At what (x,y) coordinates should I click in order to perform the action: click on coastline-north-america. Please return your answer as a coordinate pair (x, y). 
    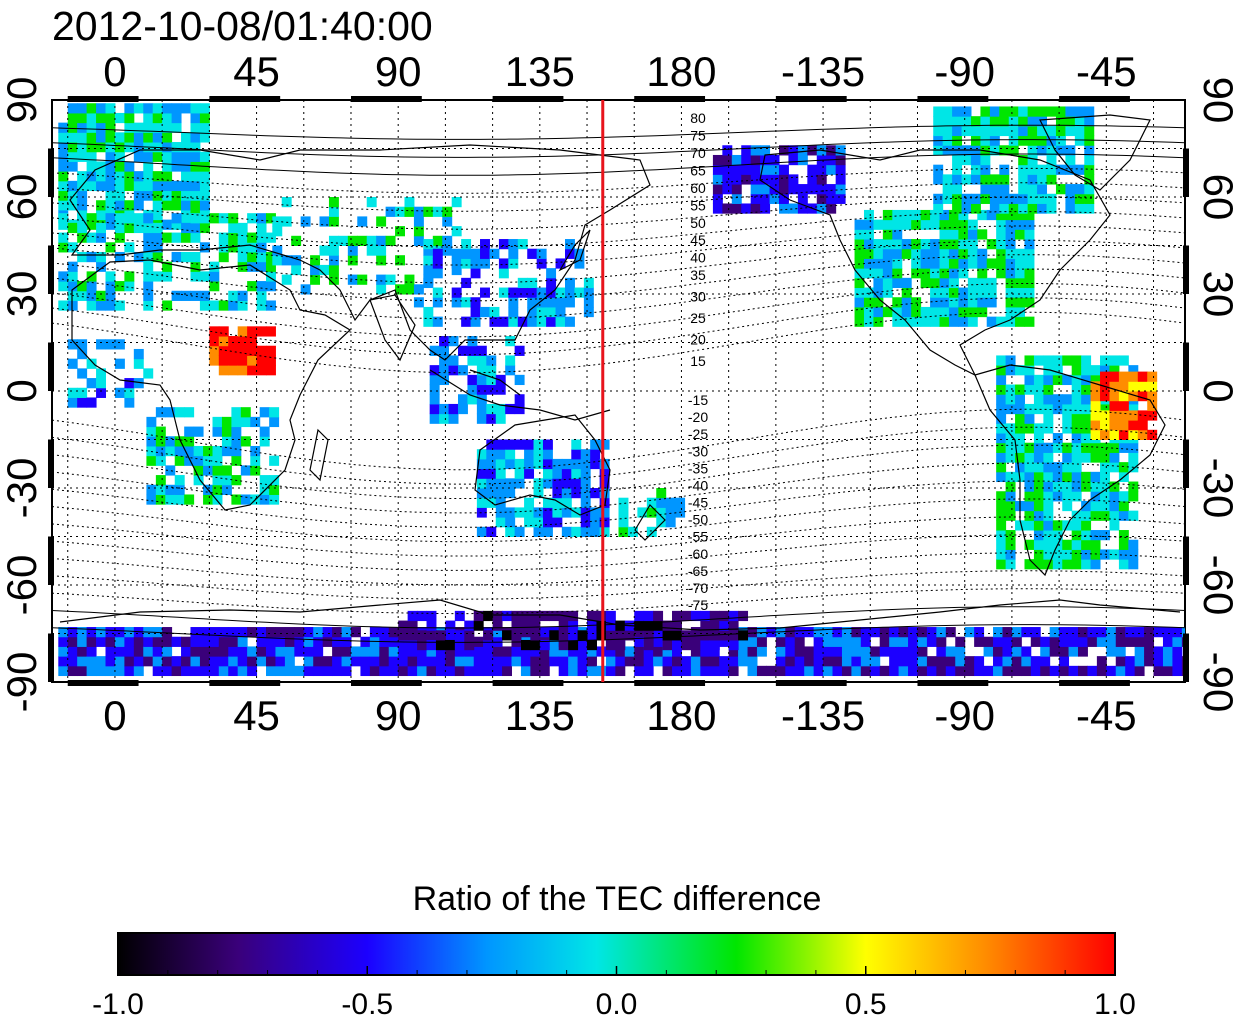
    Looking at the image, I should click on (935, 263).